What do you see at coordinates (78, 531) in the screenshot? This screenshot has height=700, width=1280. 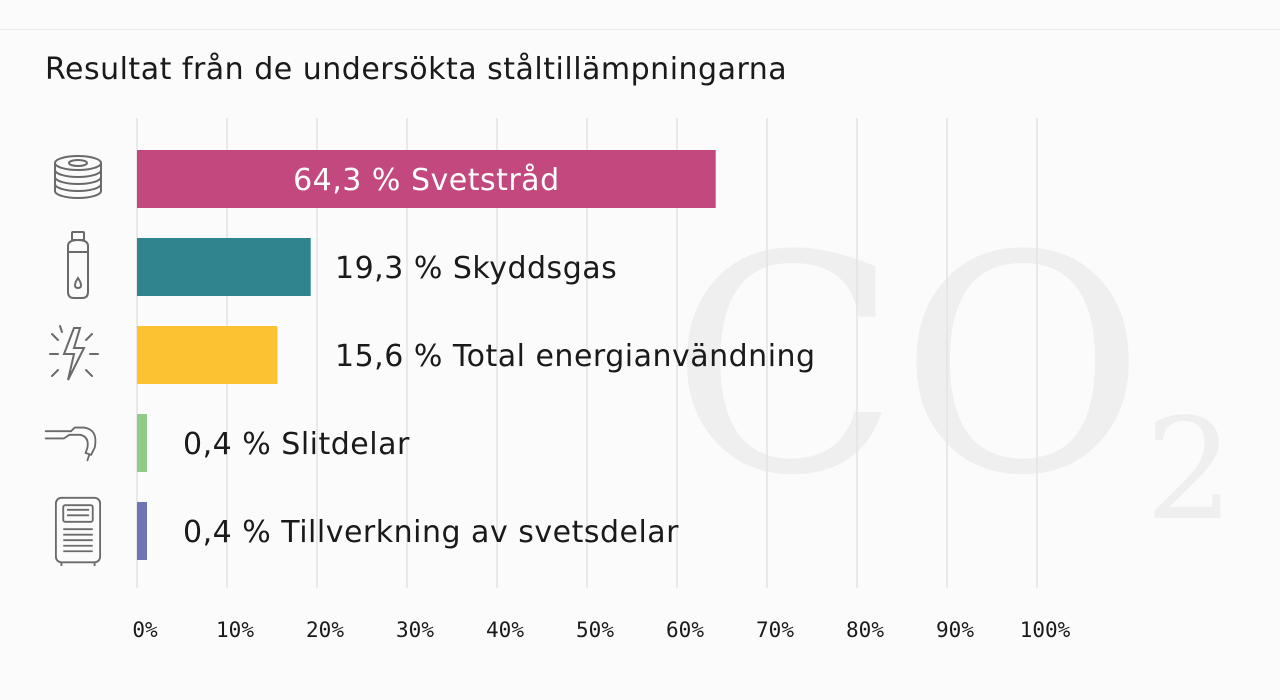 I see `welding-machine-icon` at bounding box center [78, 531].